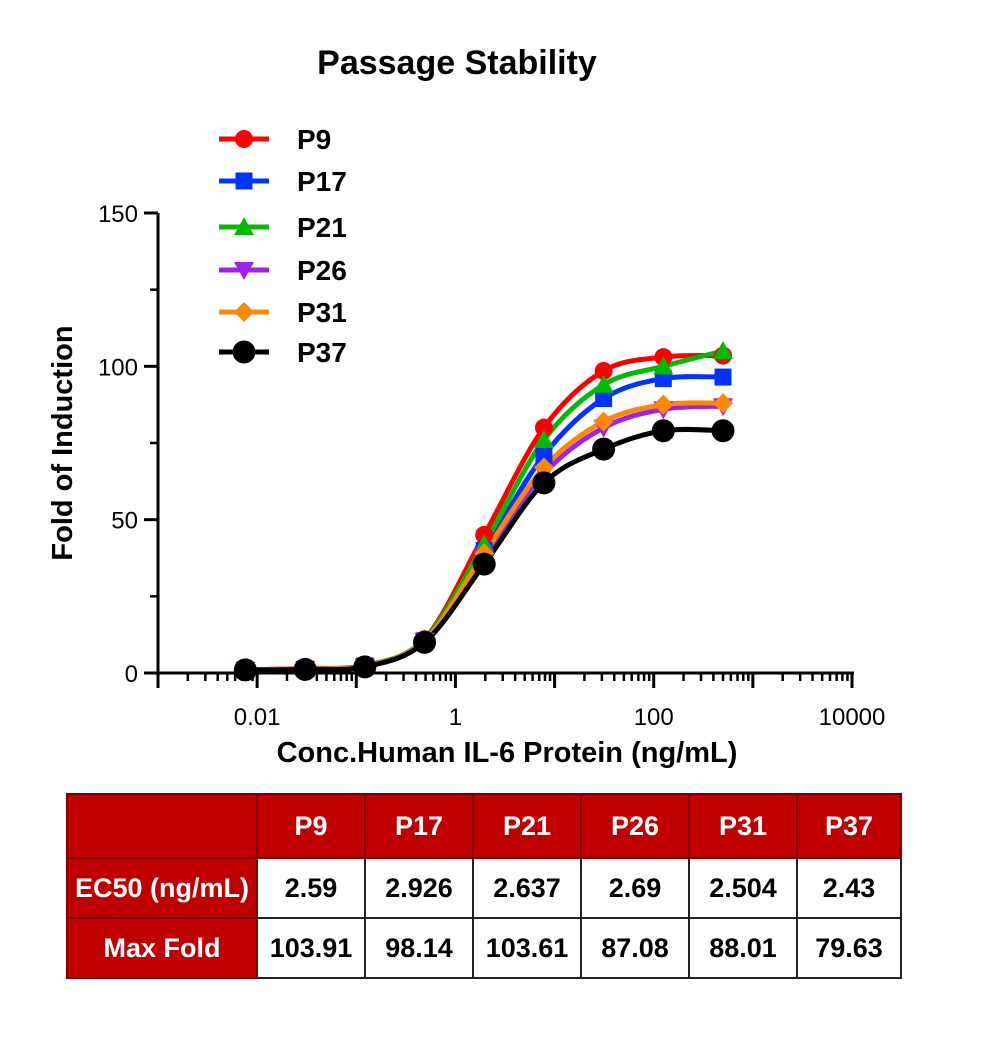 The image size is (1000, 1040). What do you see at coordinates (743, 888) in the screenshot?
I see `table-cell: 2.504` at bounding box center [743, 888].